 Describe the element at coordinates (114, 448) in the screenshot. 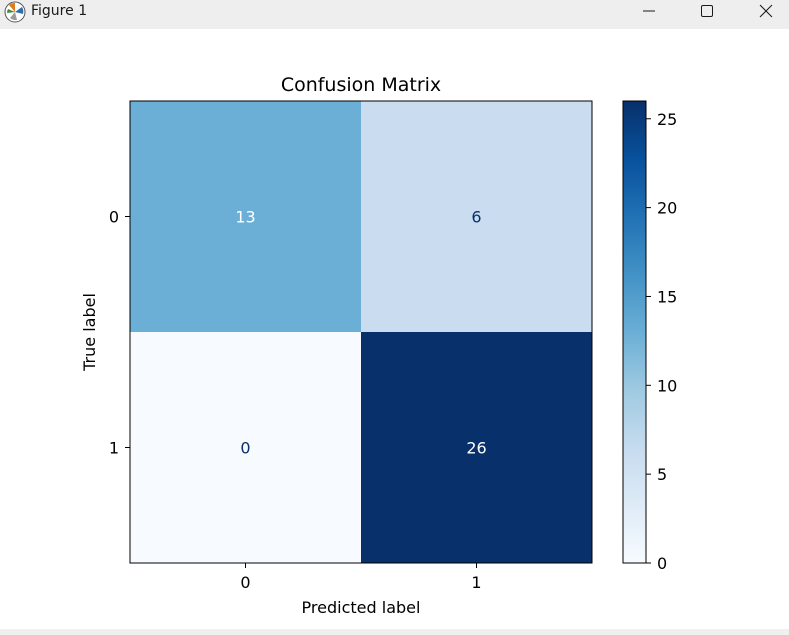

I see `y-tick-label: 1` at that location.